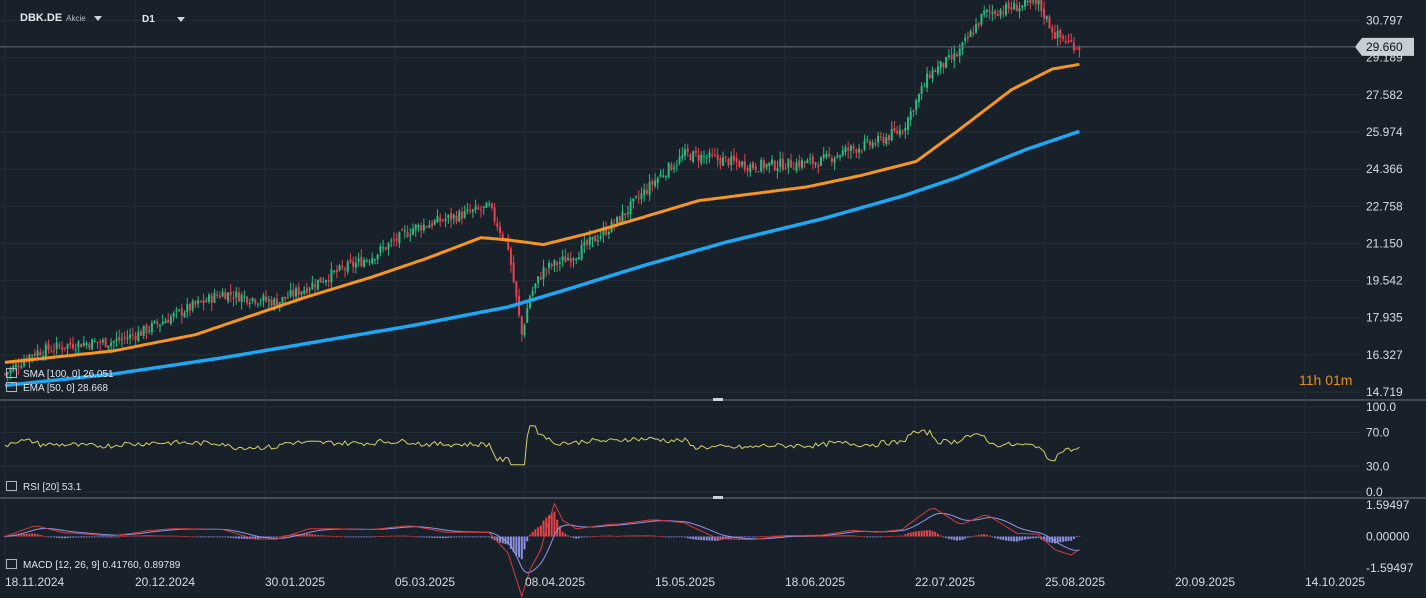  Describe the element at coordinates (52, 487) in the screenshot. I see `rsi-legend-text: RSI [20] 53.1` at that location.